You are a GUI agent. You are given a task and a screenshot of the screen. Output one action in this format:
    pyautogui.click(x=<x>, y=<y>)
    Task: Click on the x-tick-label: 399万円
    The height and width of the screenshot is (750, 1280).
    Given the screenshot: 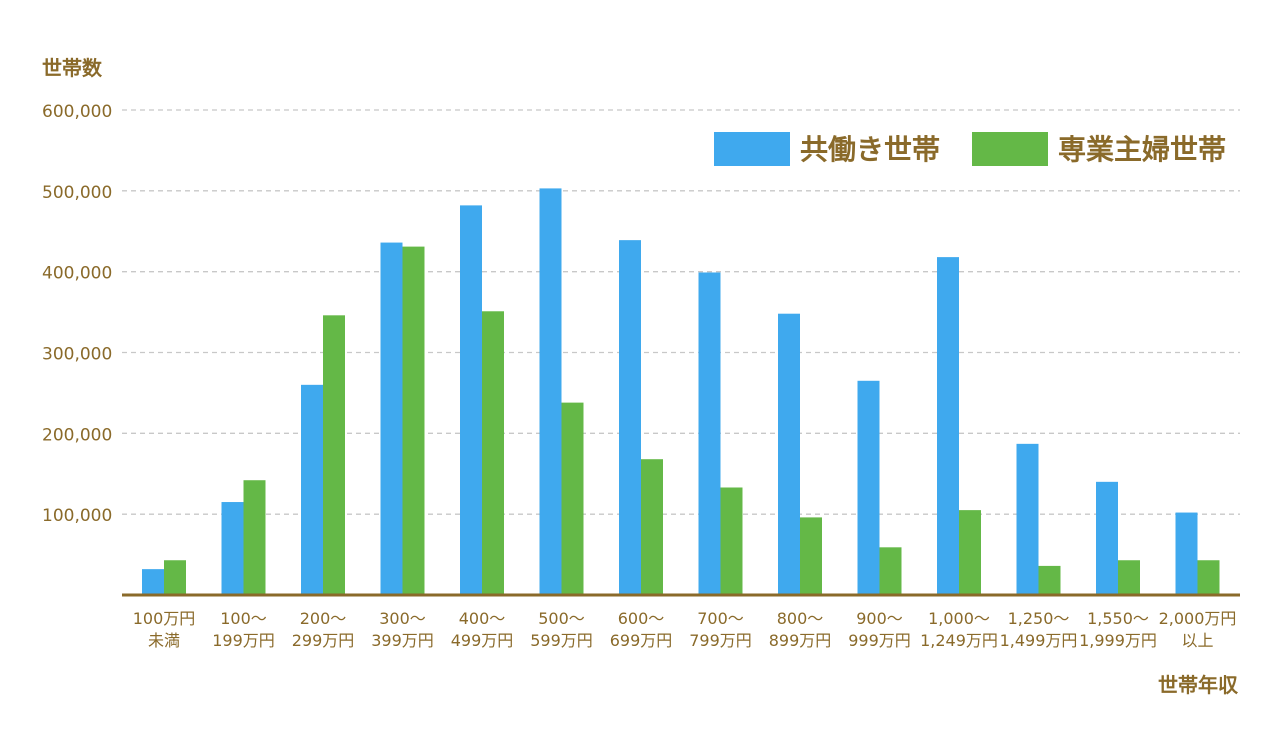 What is the action you would take?
    pyautogui.click(x=402, y=640)
    